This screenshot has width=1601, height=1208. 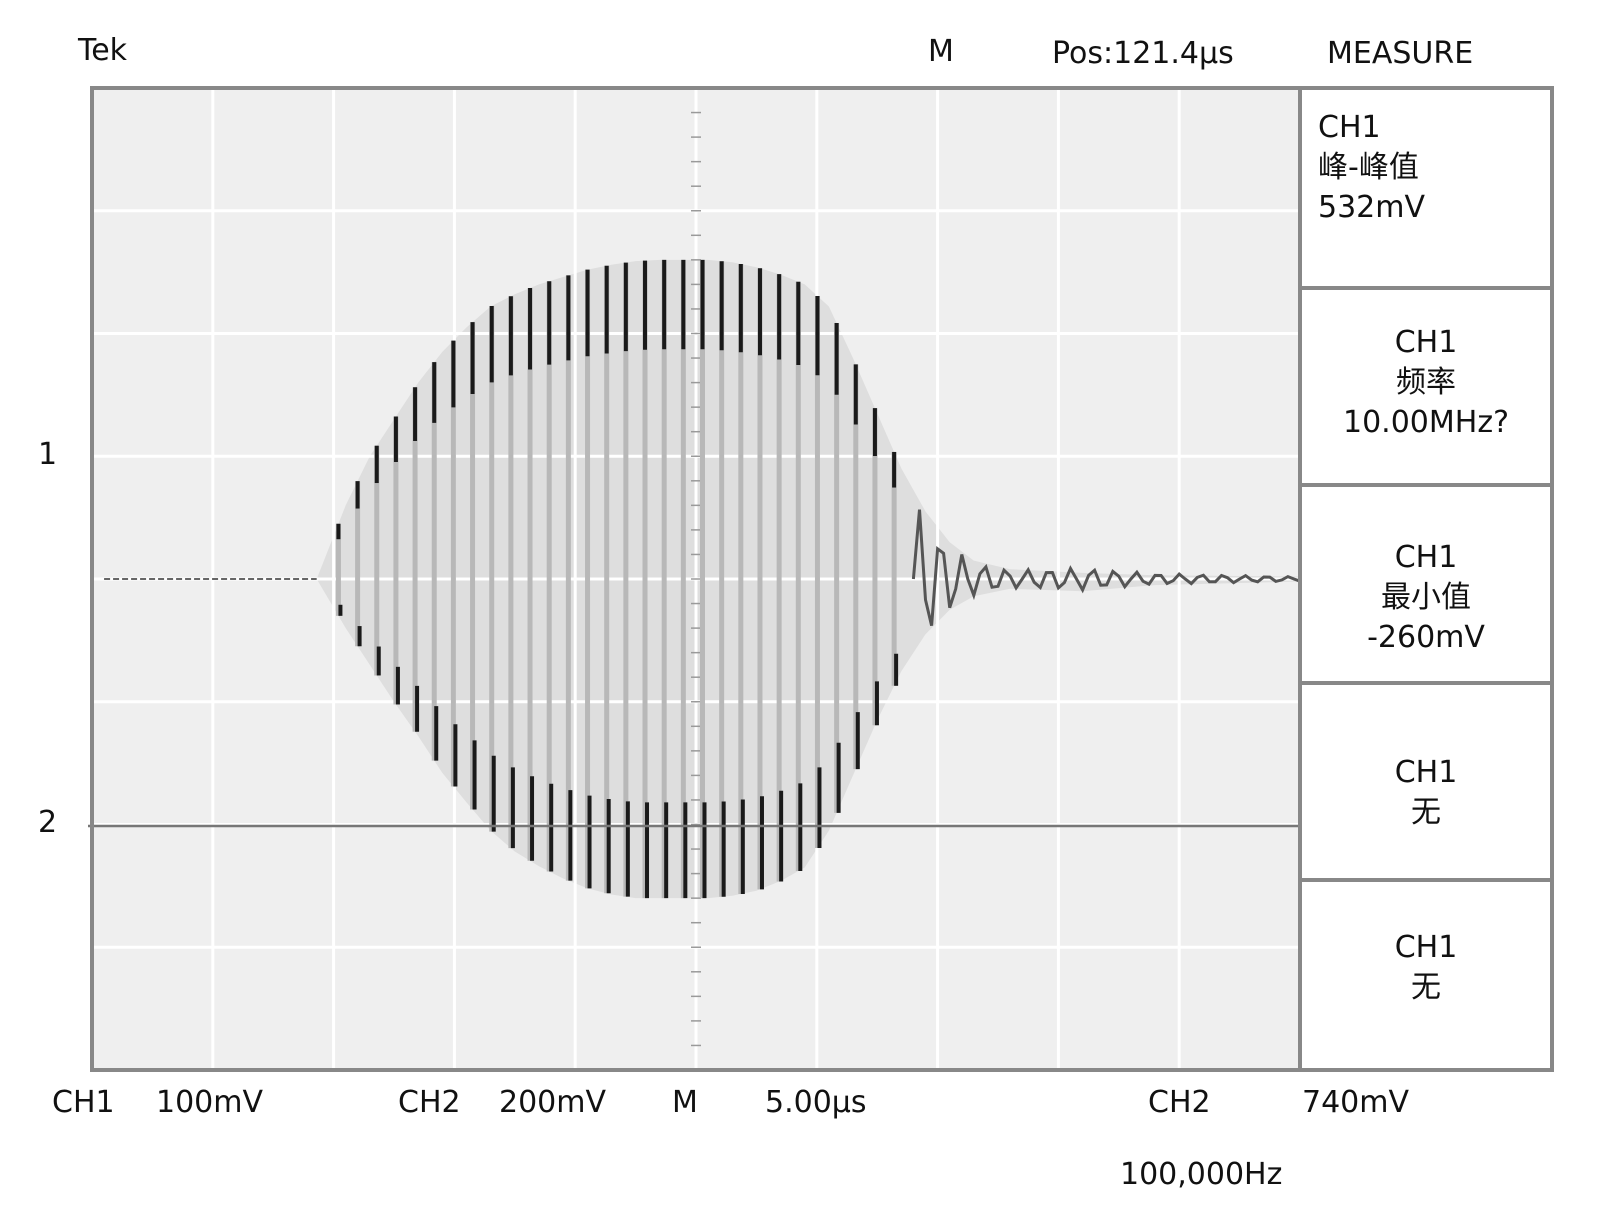 I want to click on measure-slot-2-name: 频率, so click(x=1426, y=382).